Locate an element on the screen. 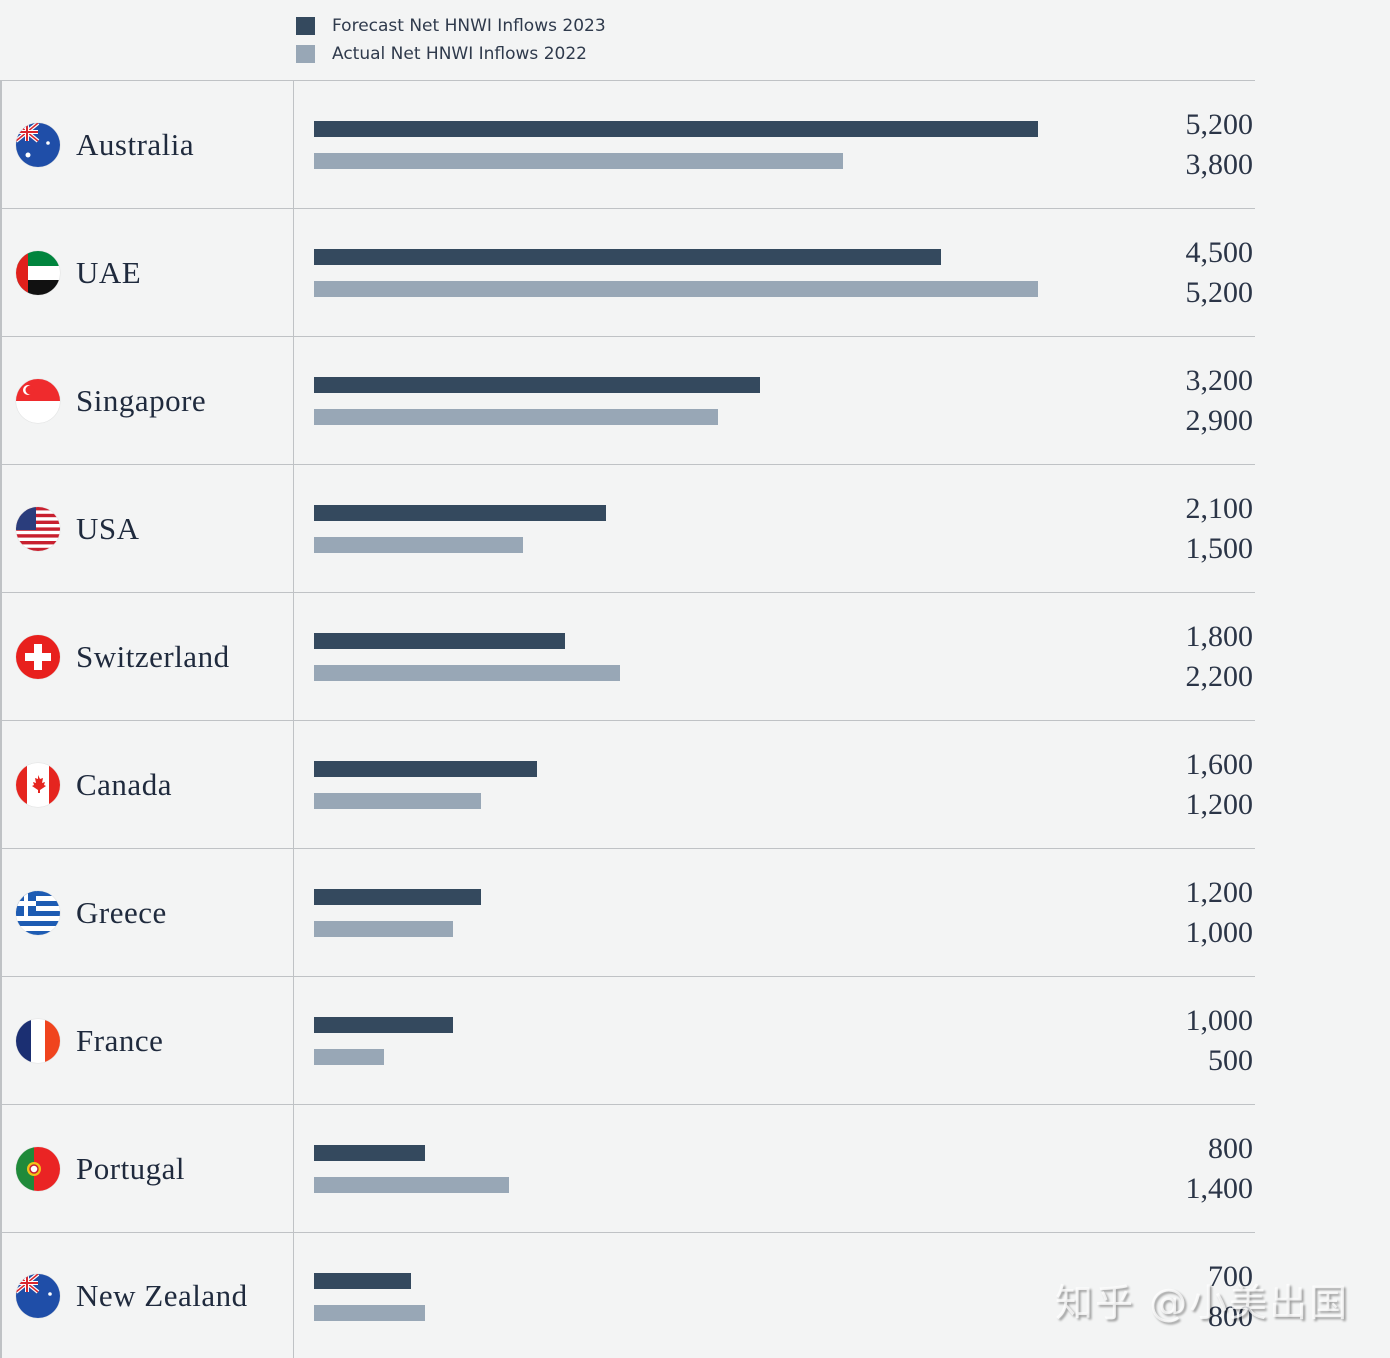 The height and width of the screenshot is (1358, 1390). value-labels: 1,600 1,200 is located at coordinates (1220, 785).